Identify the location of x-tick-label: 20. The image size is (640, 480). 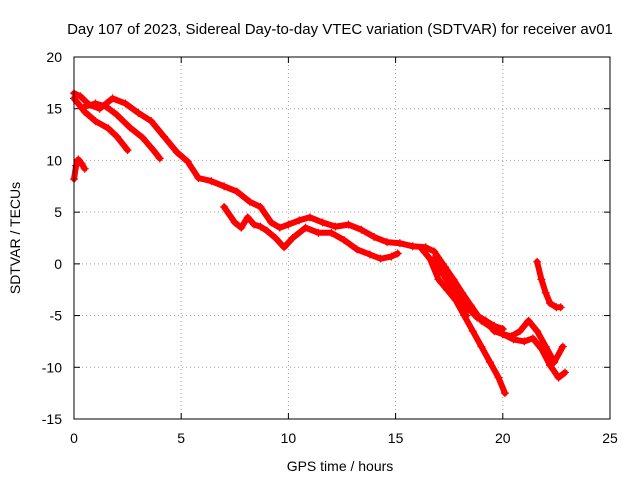
(503, 438).